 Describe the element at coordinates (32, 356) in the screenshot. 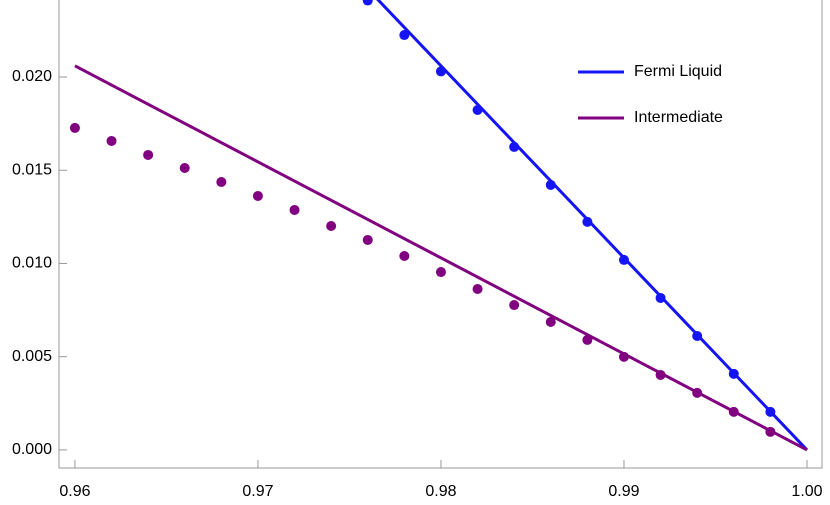

I see `y-tick-label: 0.005` at that location.